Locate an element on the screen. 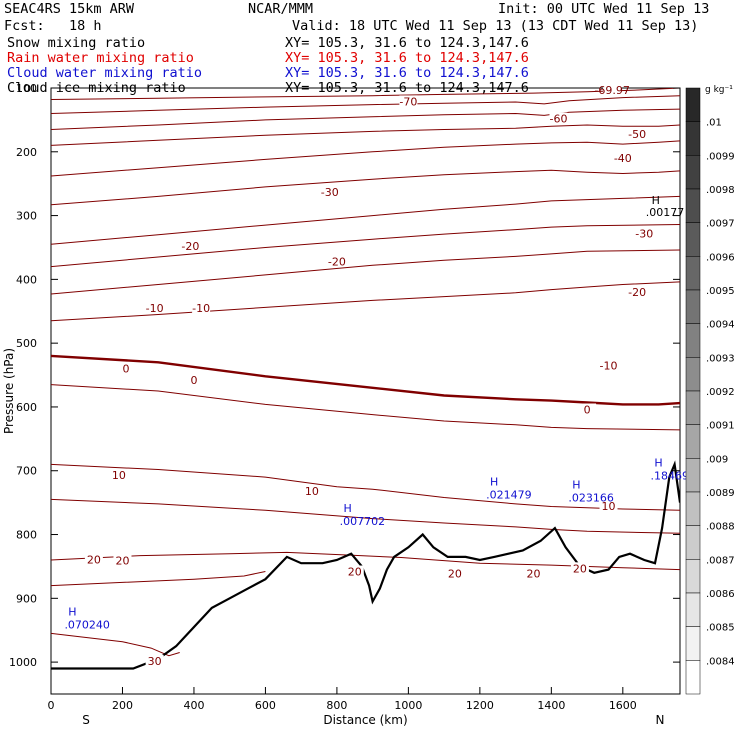 The width and height of the screenshot is (740, 740). field-rain-xy: XY= 105.3, 31.6 to 124.3,147.6 is located at coordinates (407, 58).